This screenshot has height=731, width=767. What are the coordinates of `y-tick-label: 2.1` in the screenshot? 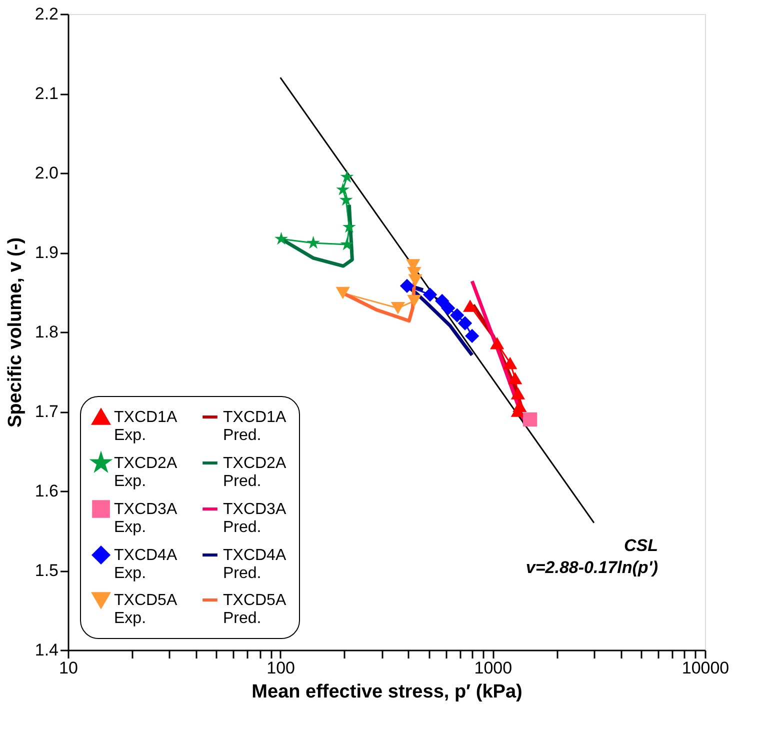 It's located at (46, 93).